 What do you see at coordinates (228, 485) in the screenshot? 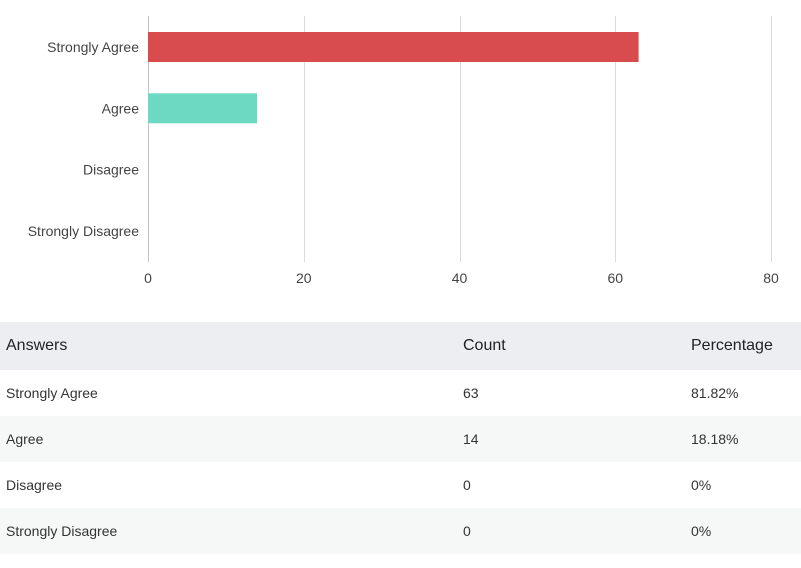
I see `answer-cell: Disagree` at bounding box center [228, 485].